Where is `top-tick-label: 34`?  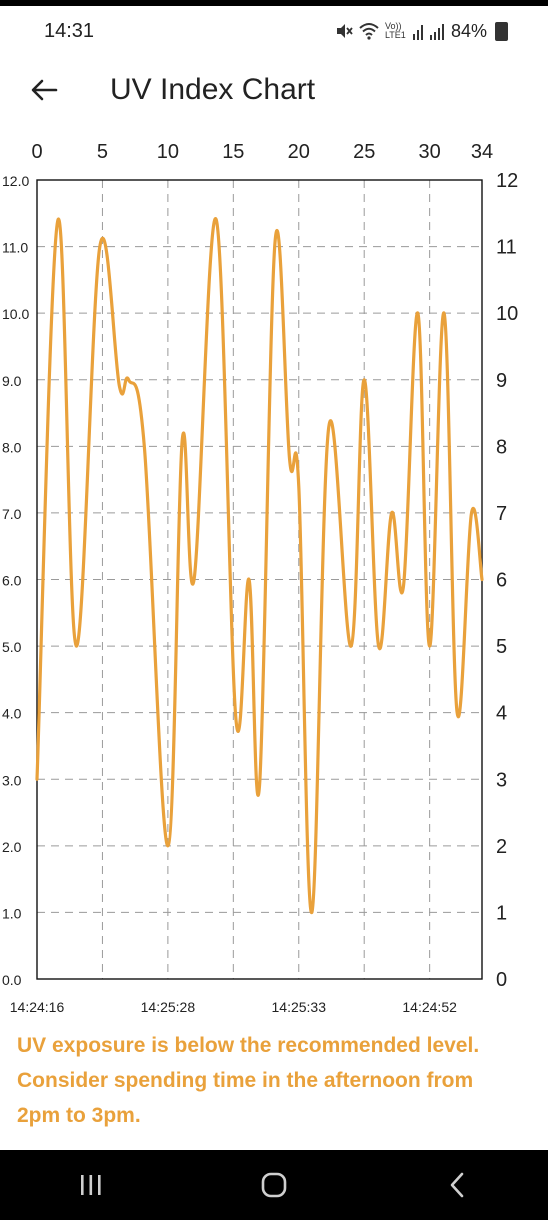
top-tick-label: 34 is located at coordinates (482, 152).